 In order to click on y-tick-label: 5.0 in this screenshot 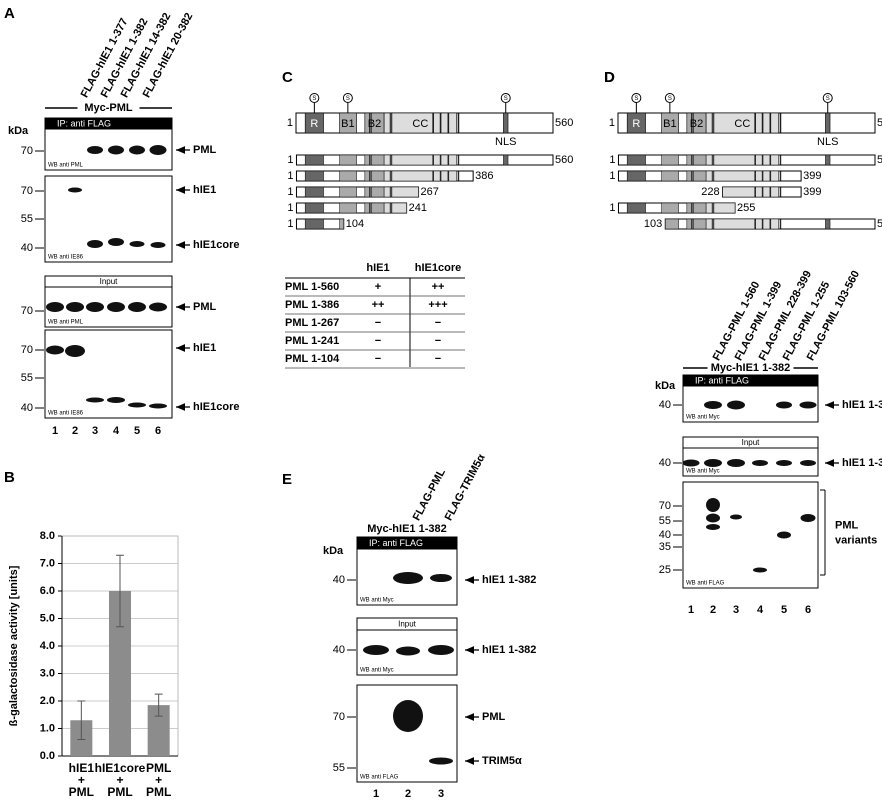, I will do `click(47, 618)`.